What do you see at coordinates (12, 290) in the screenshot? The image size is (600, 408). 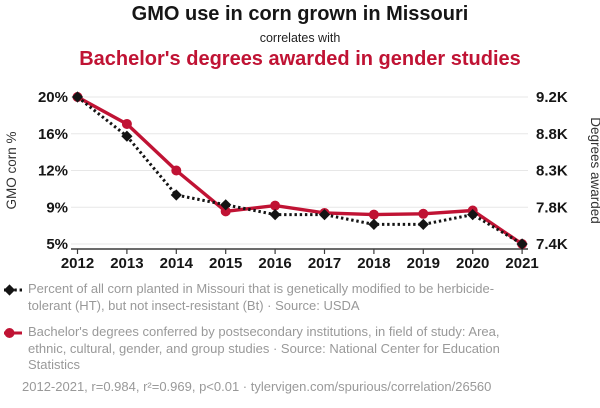 I see `diamond-marker-icon` at bounding box center [12, 290].